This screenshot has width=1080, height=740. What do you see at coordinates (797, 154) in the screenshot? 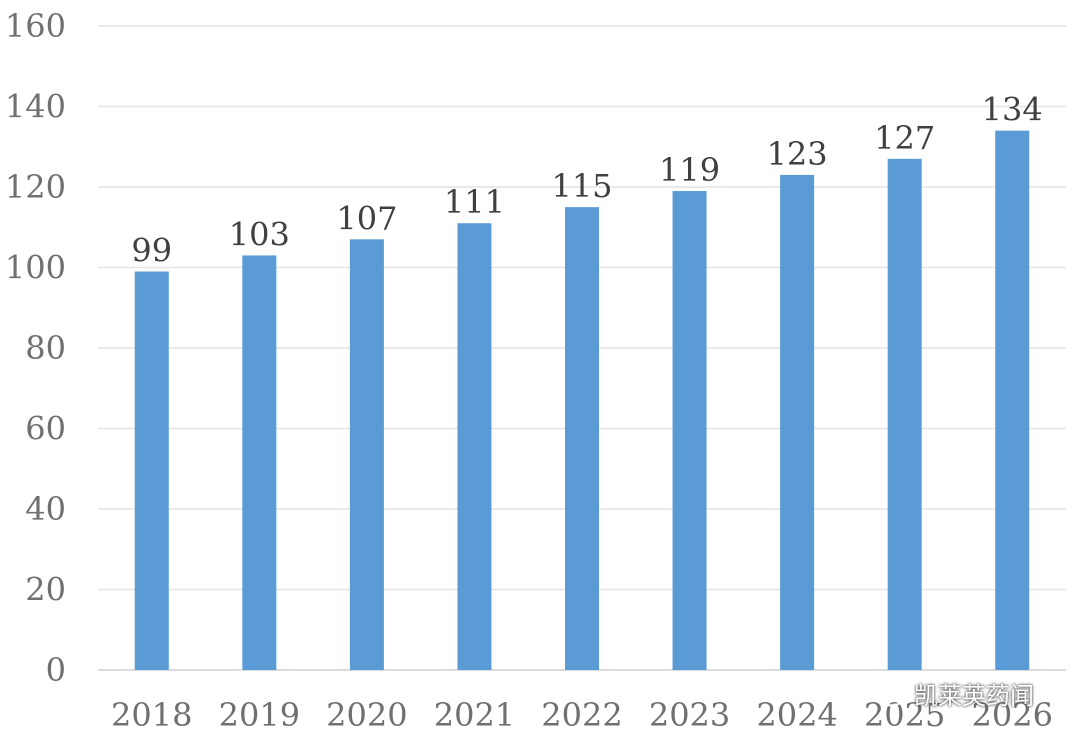
I see `data-label-2024: 123` at bounding box center [797, 154].